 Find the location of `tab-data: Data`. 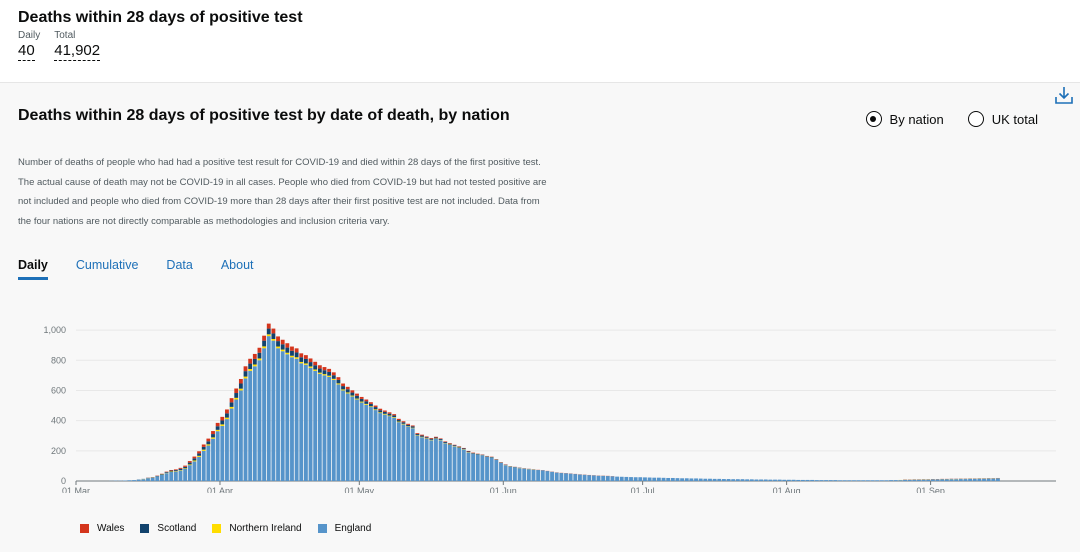

tab-data: Data is located at coordinates (179, 265).